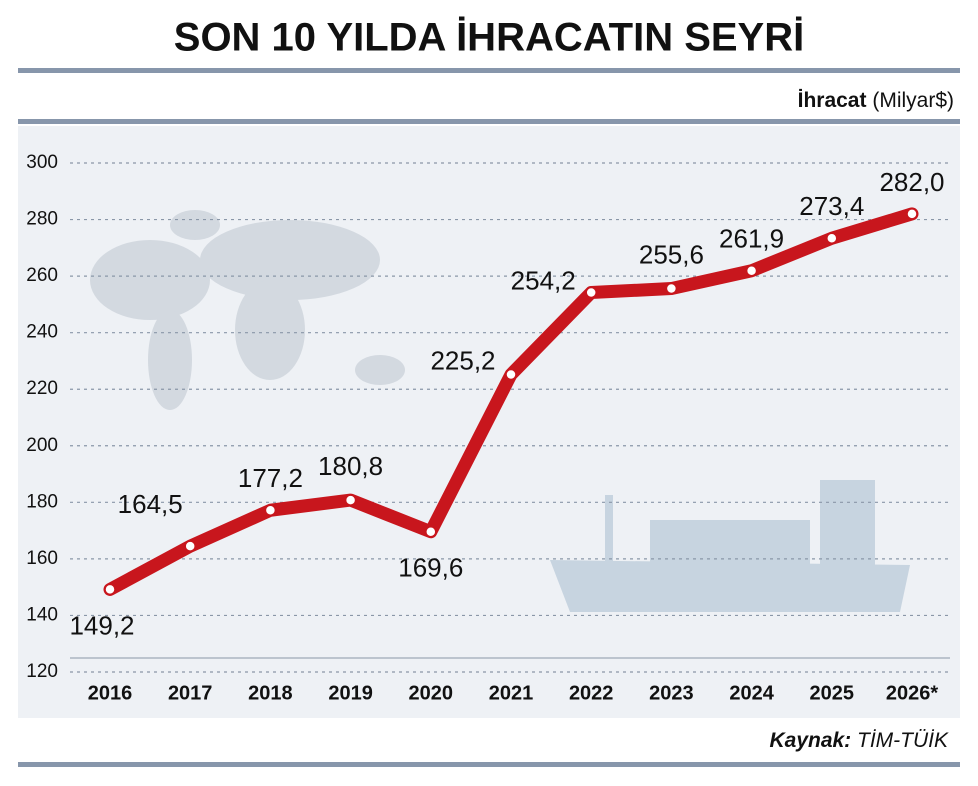  I want to click on world-map, so click(247, 310).